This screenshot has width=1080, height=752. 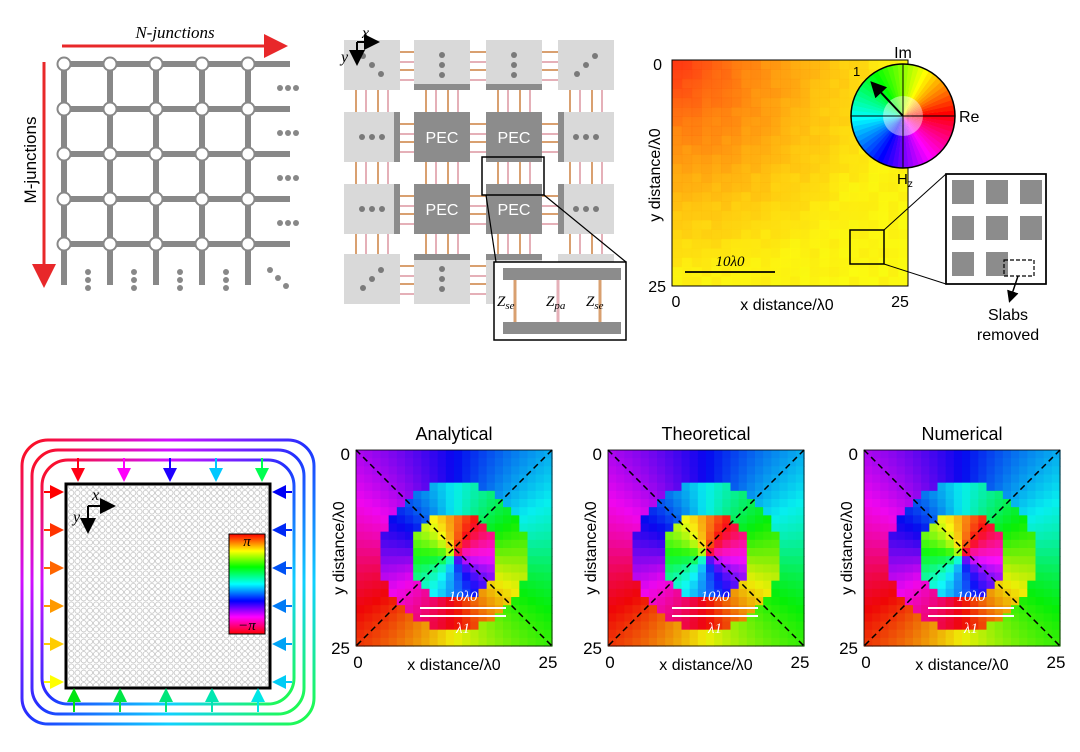 I want to click on removed-label: removed, so click(x=1008, y=335).